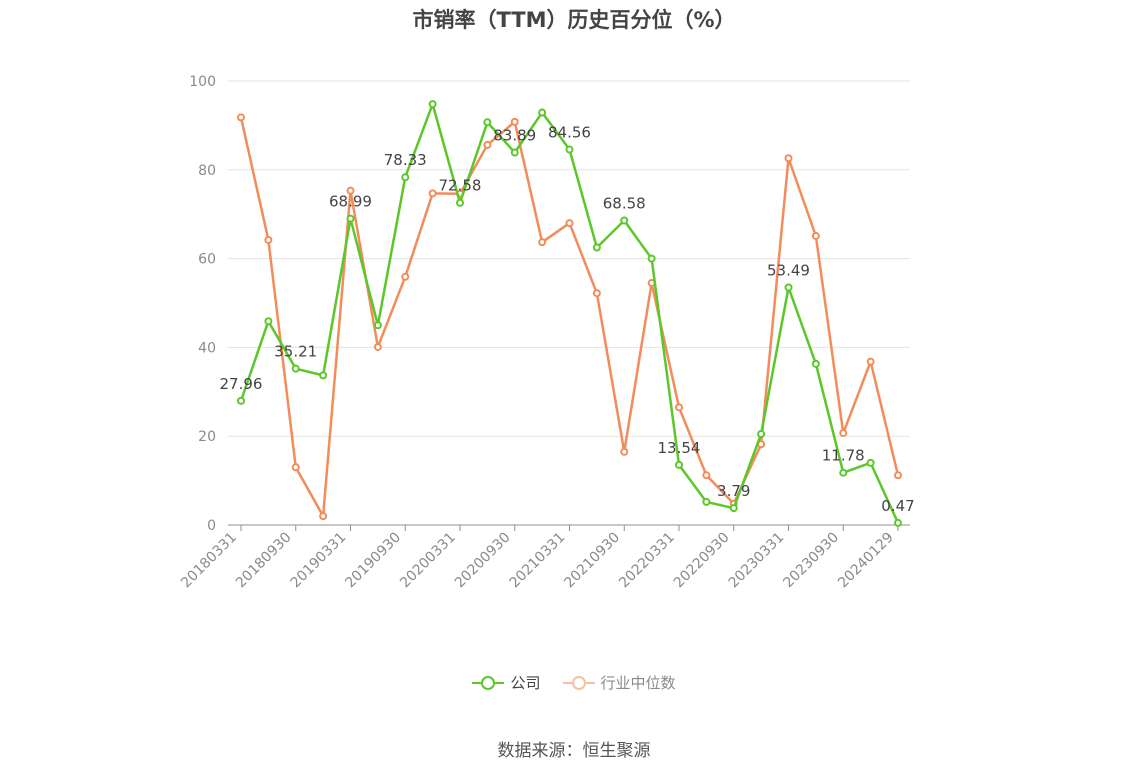 Image resolution: width=1148 pixels, height=776 pixels. Describe the element at coordinates (624, 204) in the screenshot. I see `data-label: 68.58` at that location.